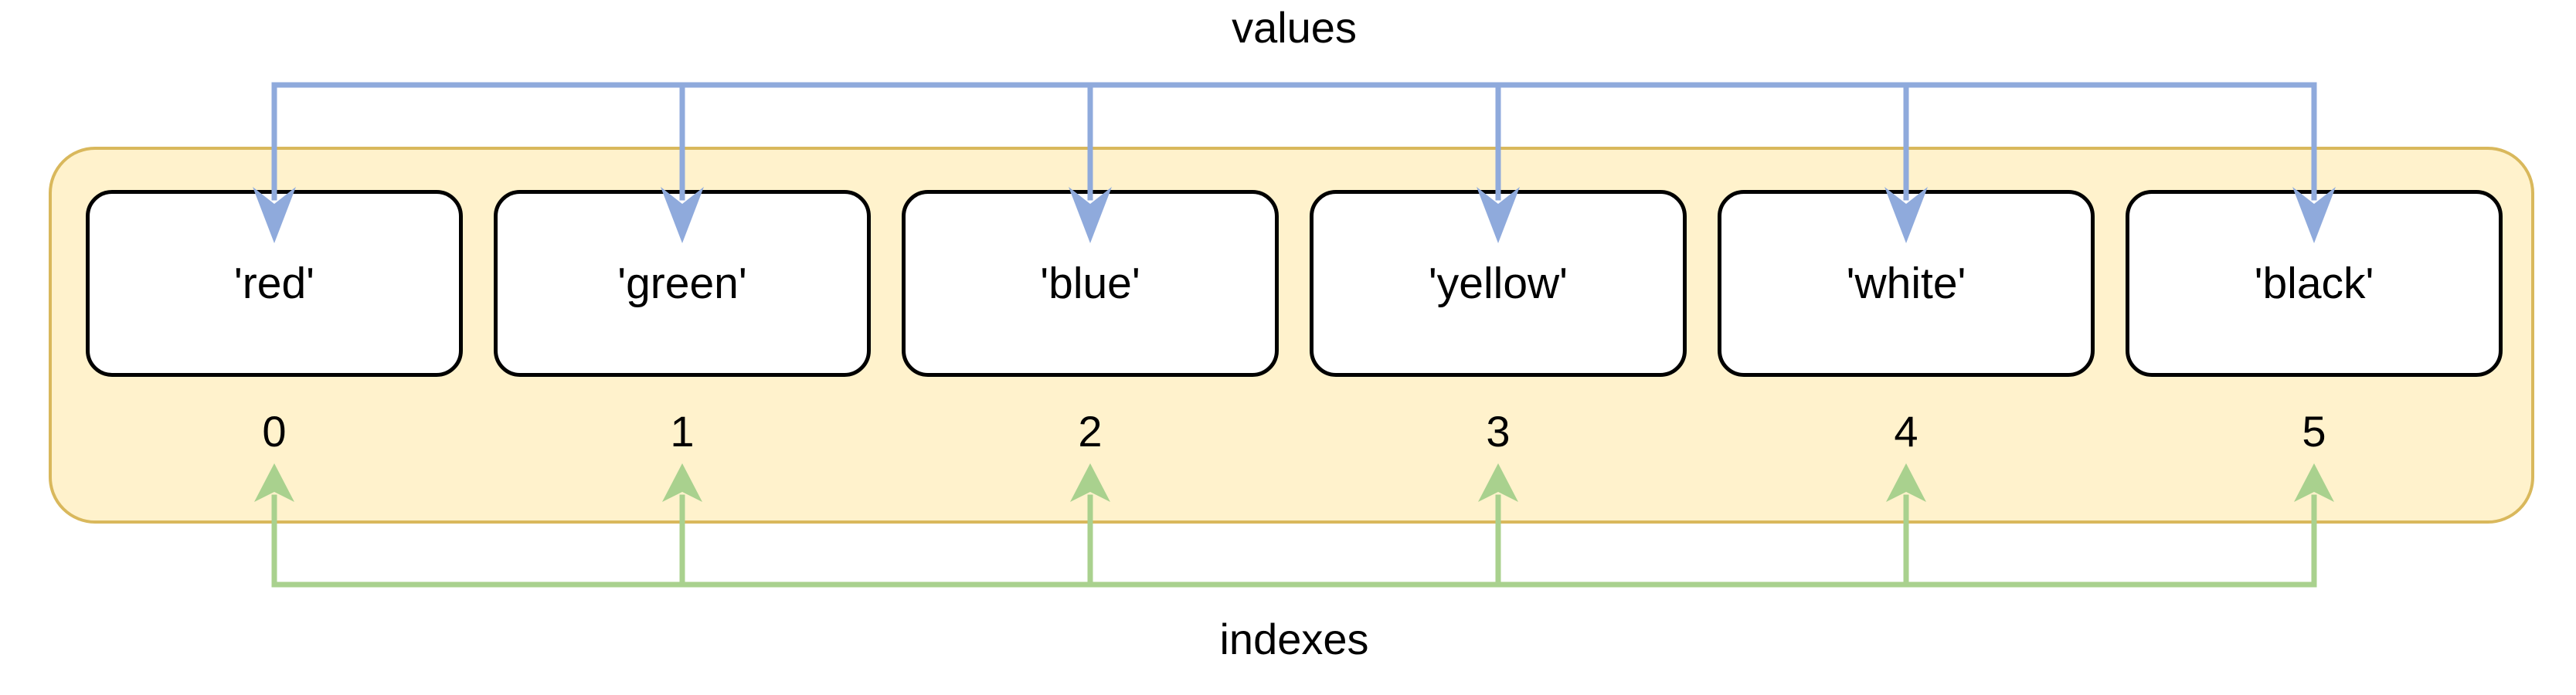  I want to click on cell-value-2: 'blue', so click(1090, 283).